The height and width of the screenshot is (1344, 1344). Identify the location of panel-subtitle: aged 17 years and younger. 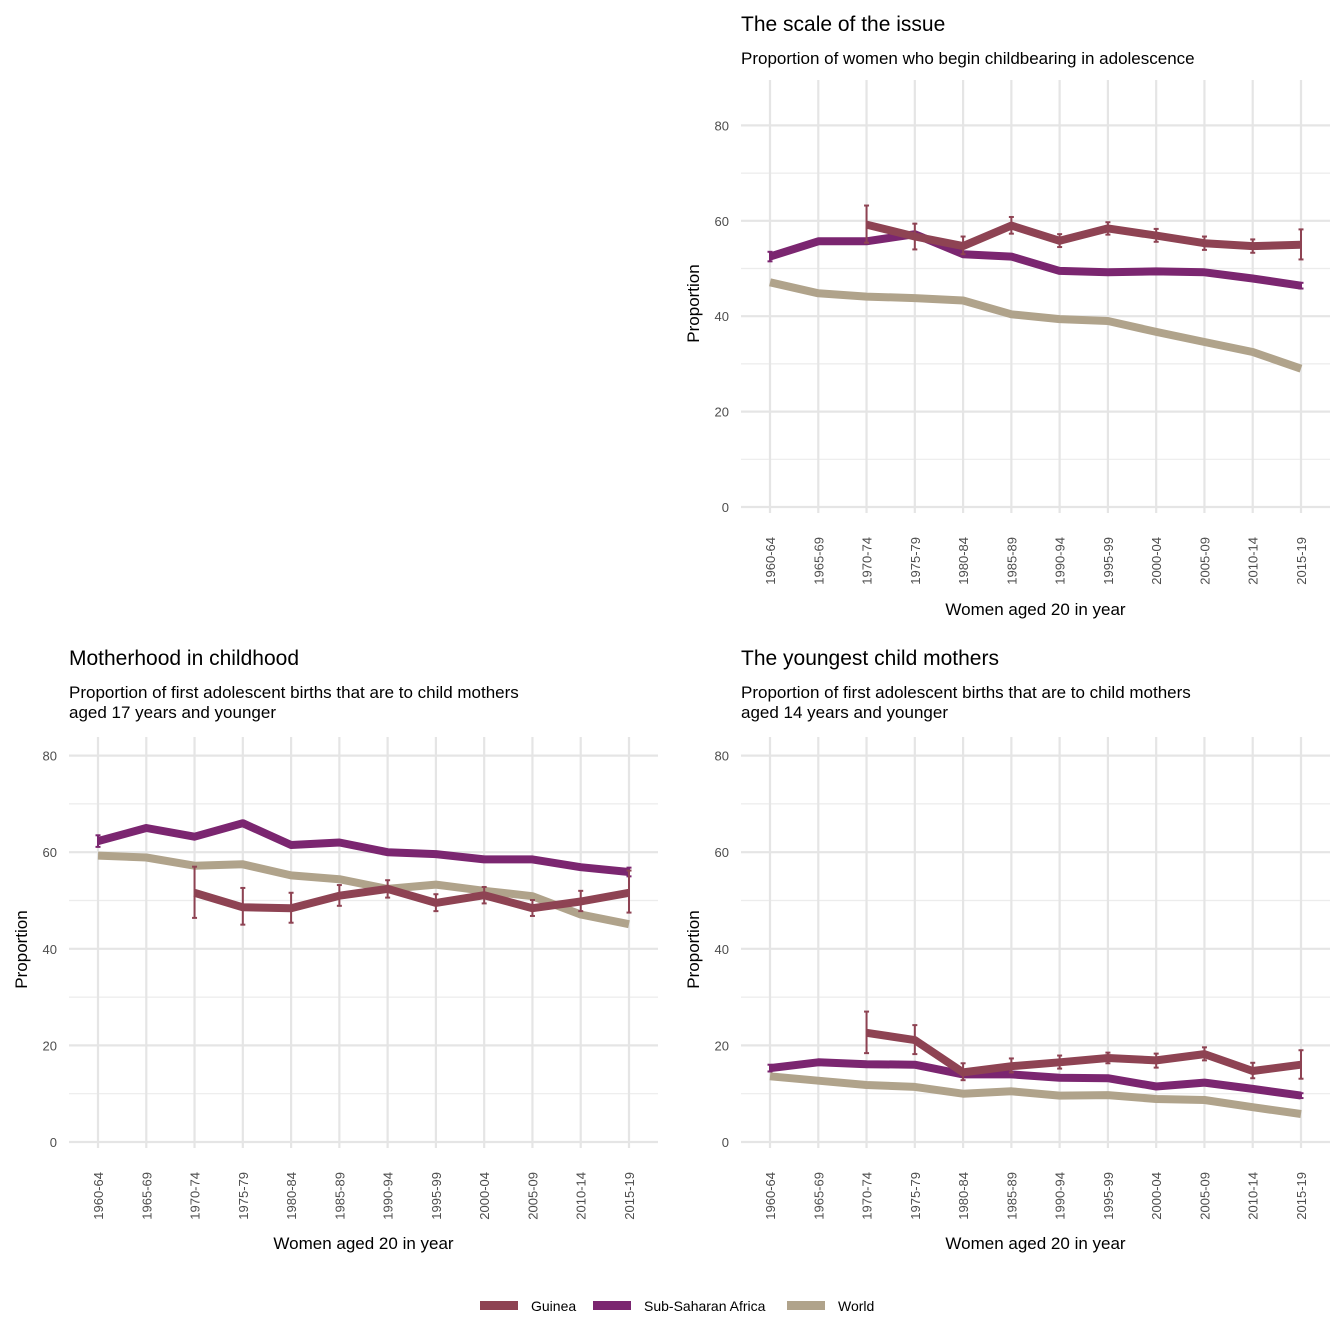
(172, 712).